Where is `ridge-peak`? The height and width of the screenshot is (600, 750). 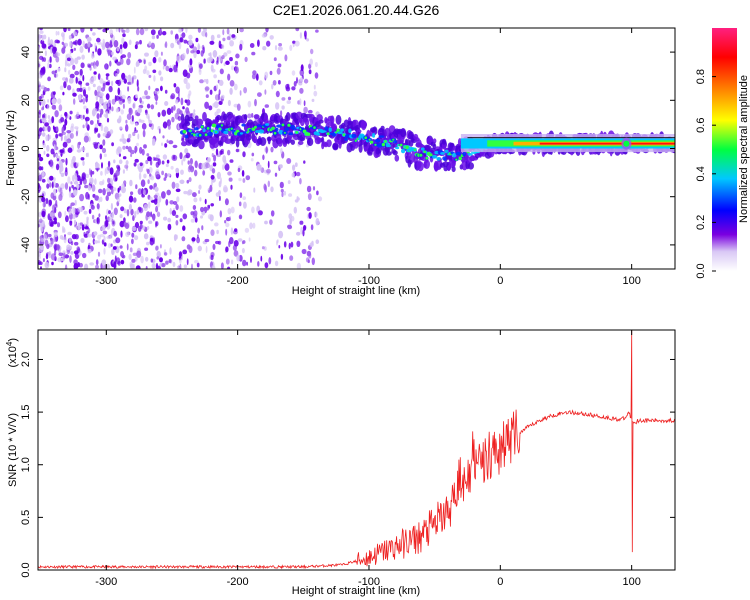
ridge-peak is located at coordinates (383, 144).